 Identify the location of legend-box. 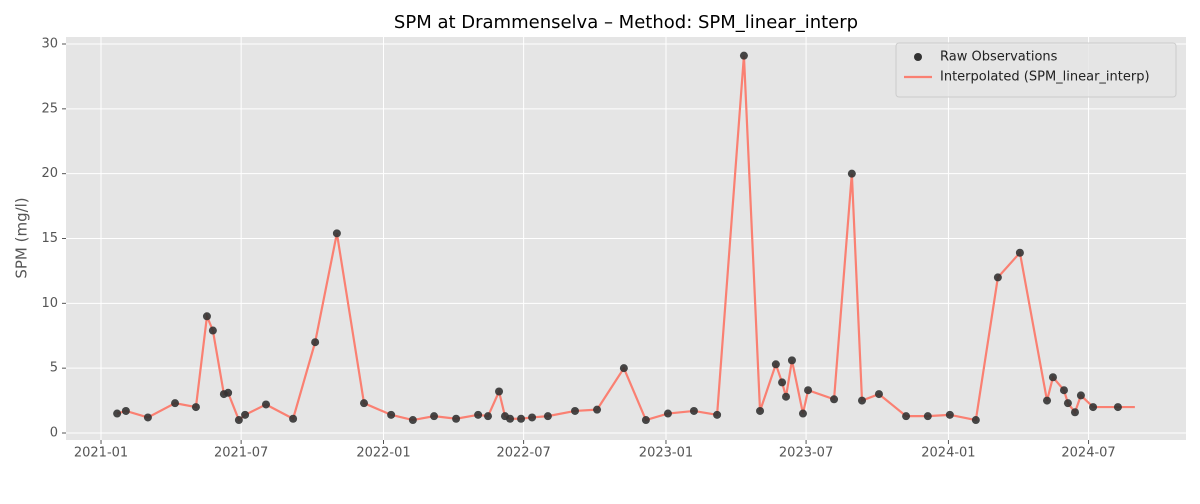
(1036, 70).